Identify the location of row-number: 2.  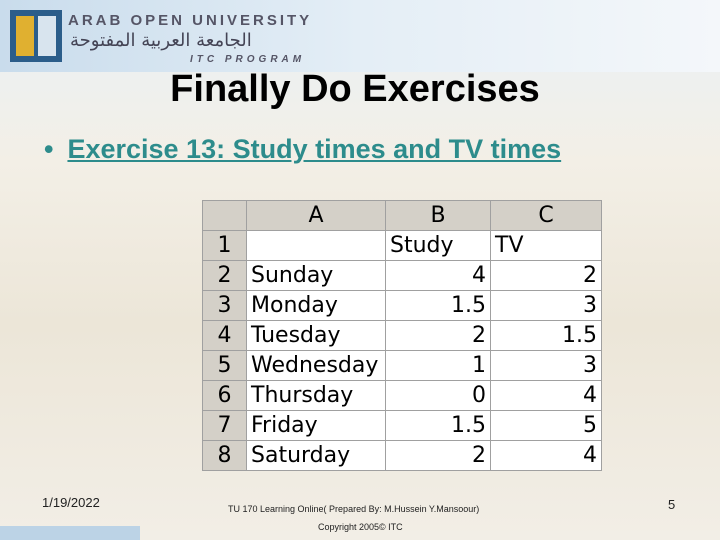
(224, 275).